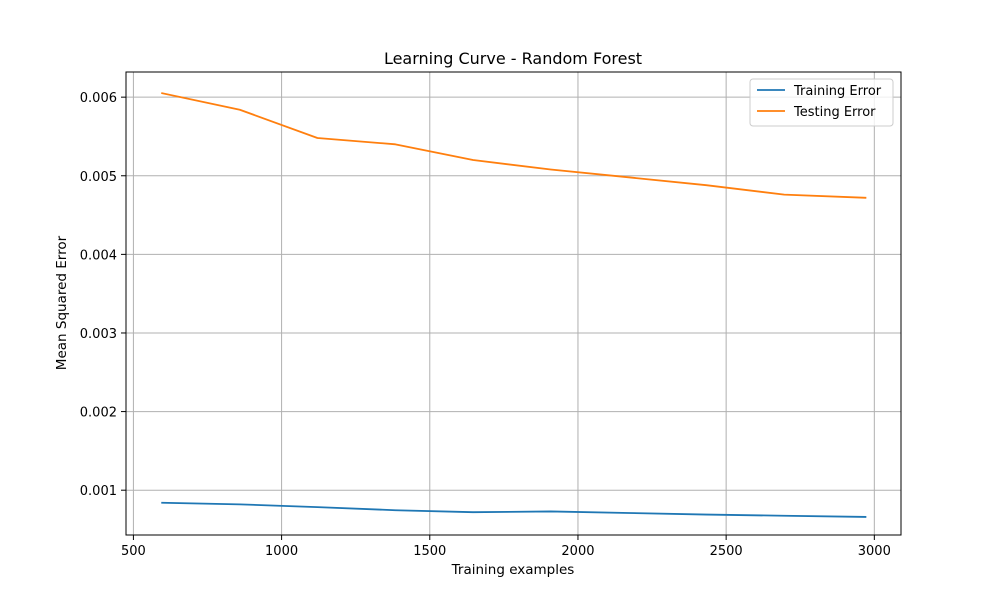 The height and width of the screenshot is (604, 1000). Describe the element at coordinates (133, 551) in the screenshot. I see `x-tick-label: 500` at that location.